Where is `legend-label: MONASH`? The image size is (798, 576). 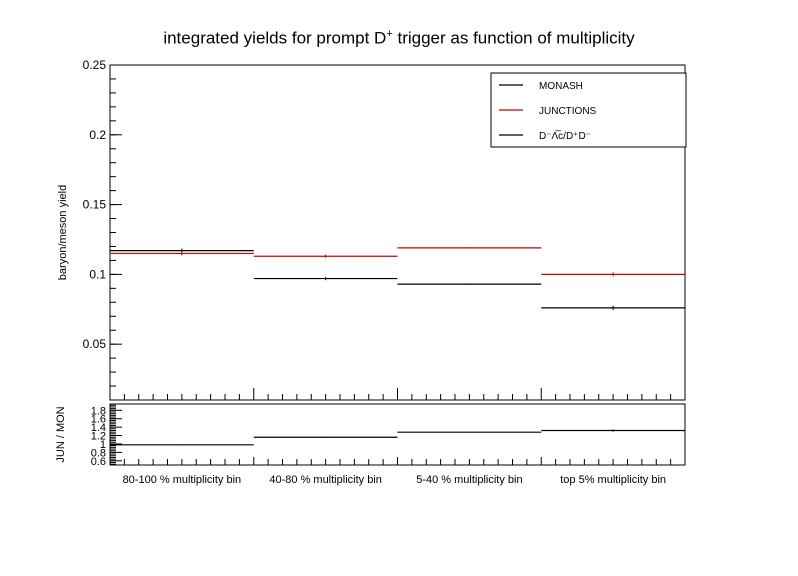 legend-label: MONASH is located at coordinates (561, 86).